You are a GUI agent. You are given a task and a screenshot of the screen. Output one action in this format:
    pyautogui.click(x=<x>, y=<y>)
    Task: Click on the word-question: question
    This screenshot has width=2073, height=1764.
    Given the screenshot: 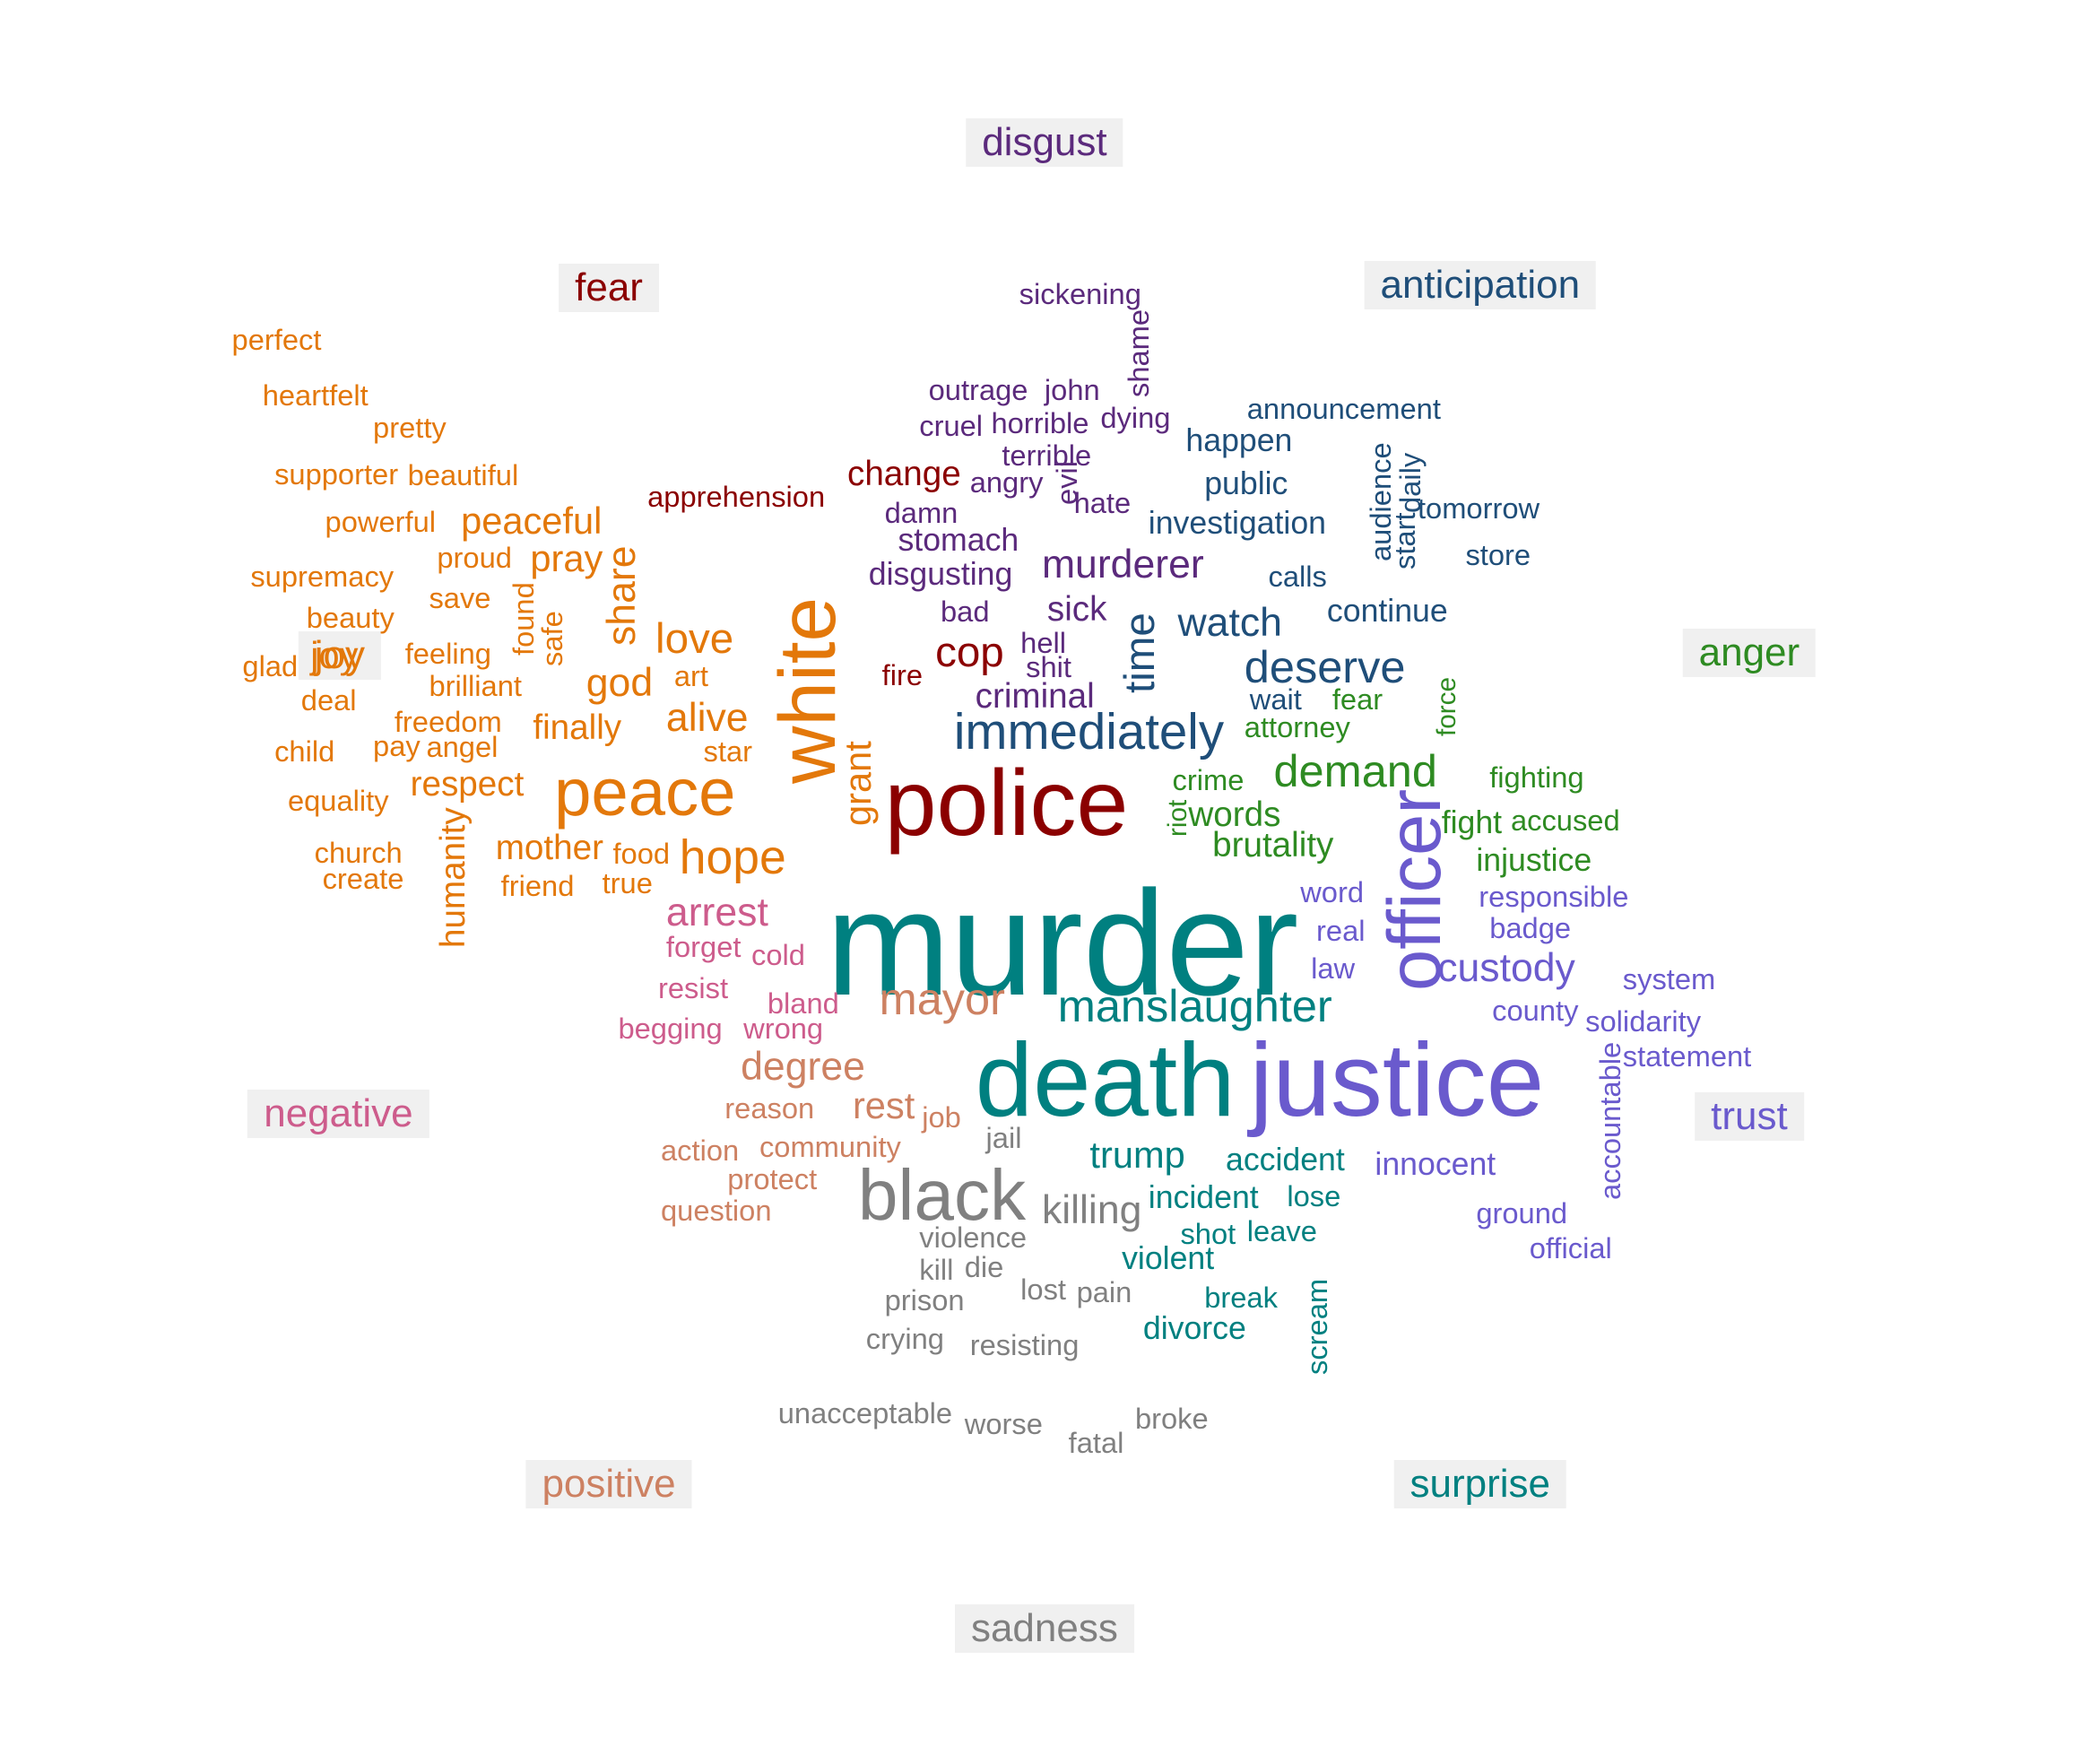 What is the action you would take?
    pyautogui.click(x=716, y=1211)
    